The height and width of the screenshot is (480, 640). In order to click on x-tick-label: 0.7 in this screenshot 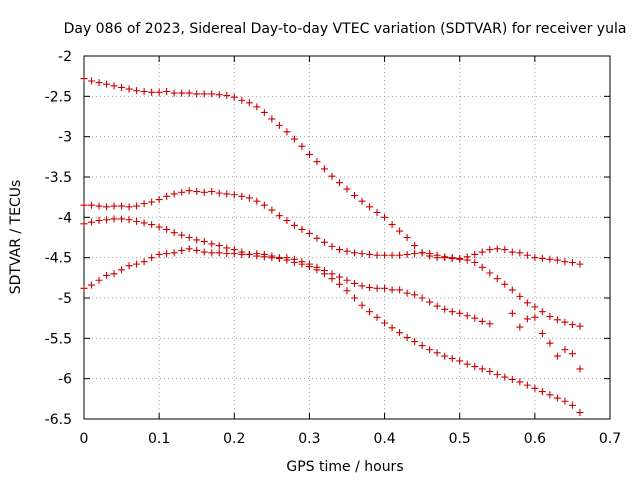, I will do `click(610, 439)`.